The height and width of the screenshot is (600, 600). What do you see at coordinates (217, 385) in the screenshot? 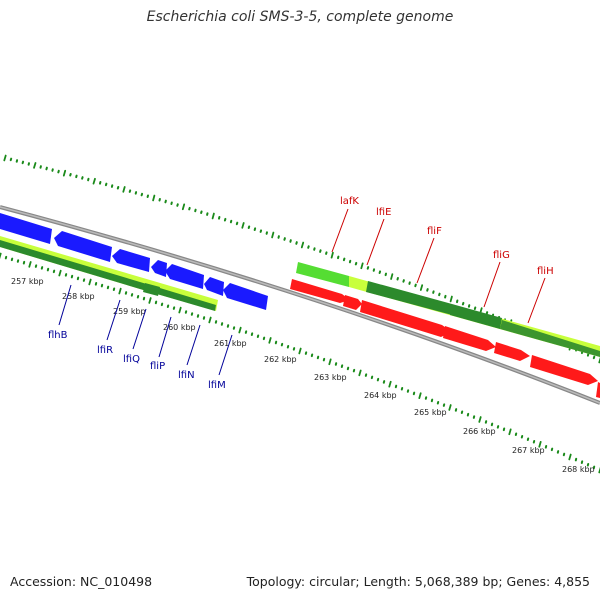
I see `gene-label: lfiM` at bounding box center [217, 385].